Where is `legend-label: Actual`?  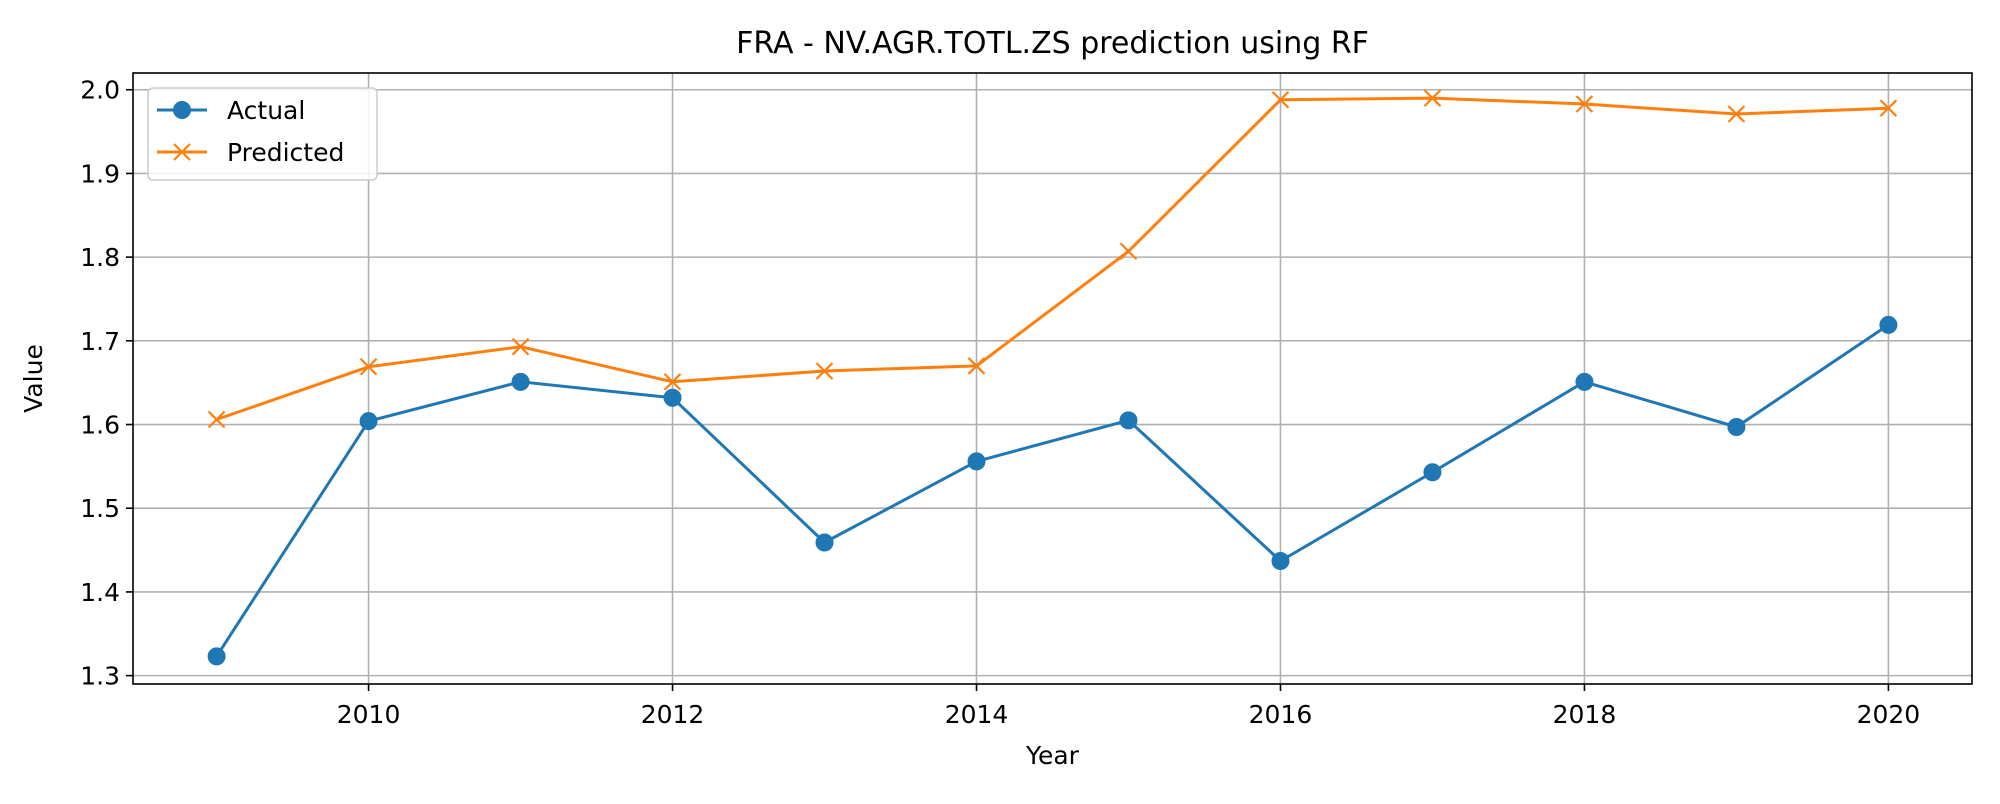 legend-label: Actual is located at coordinates (266, 110).